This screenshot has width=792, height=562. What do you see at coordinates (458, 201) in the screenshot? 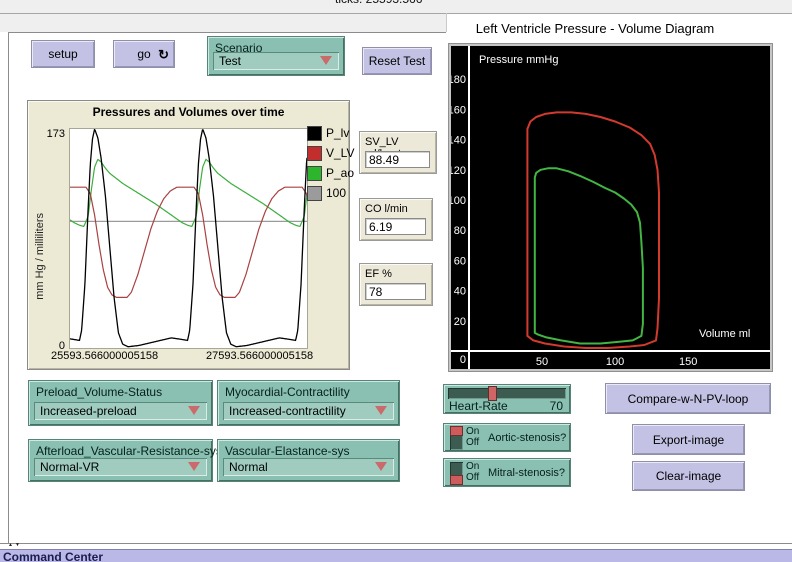
I see `pv-ytick-label: 100` at bounding box center [458, 201].